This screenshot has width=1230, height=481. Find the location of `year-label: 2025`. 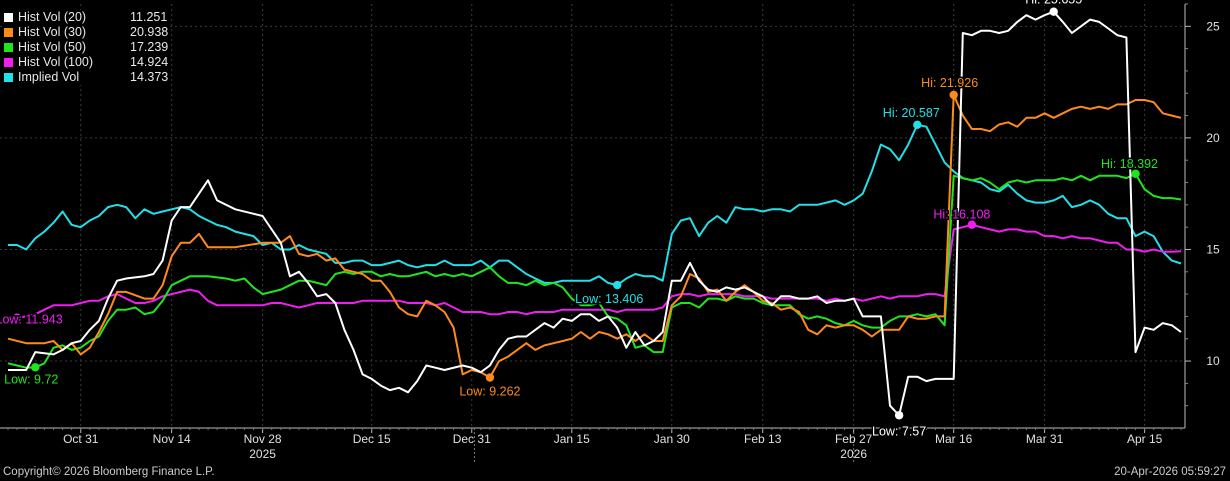

year-label: 2025 is located at coordinates (262, 454).